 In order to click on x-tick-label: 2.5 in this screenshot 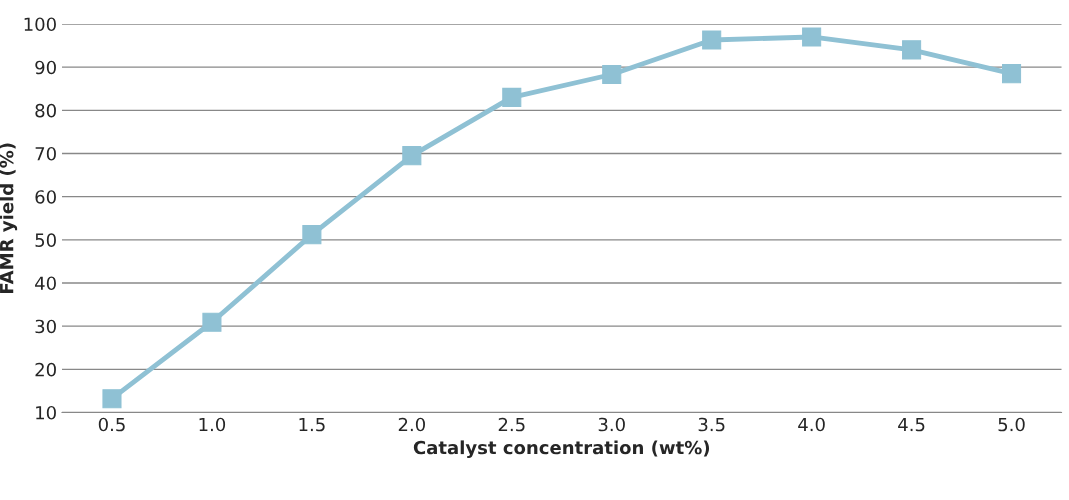, I will do `click(511, 424)`.